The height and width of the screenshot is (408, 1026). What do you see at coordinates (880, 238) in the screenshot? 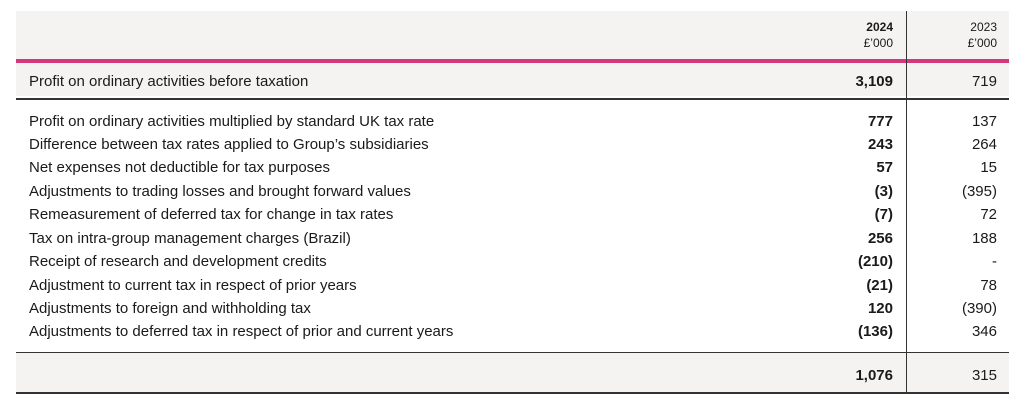
I see `value-2024: 256` at bounding box center [880, 238].